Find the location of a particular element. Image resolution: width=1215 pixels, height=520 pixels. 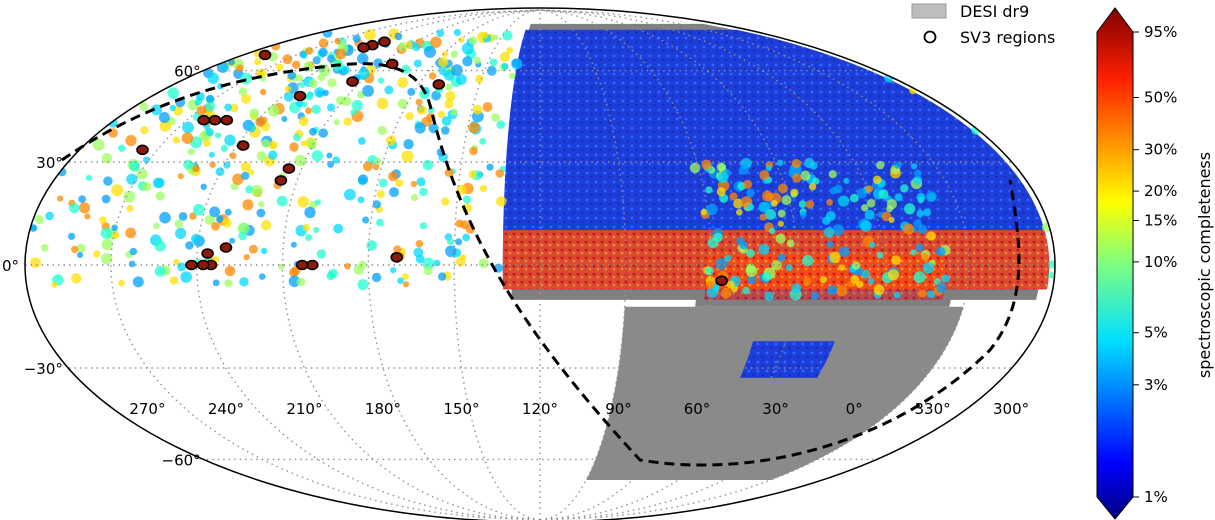

legend-desi-patch is located at coordinates (929, 11).